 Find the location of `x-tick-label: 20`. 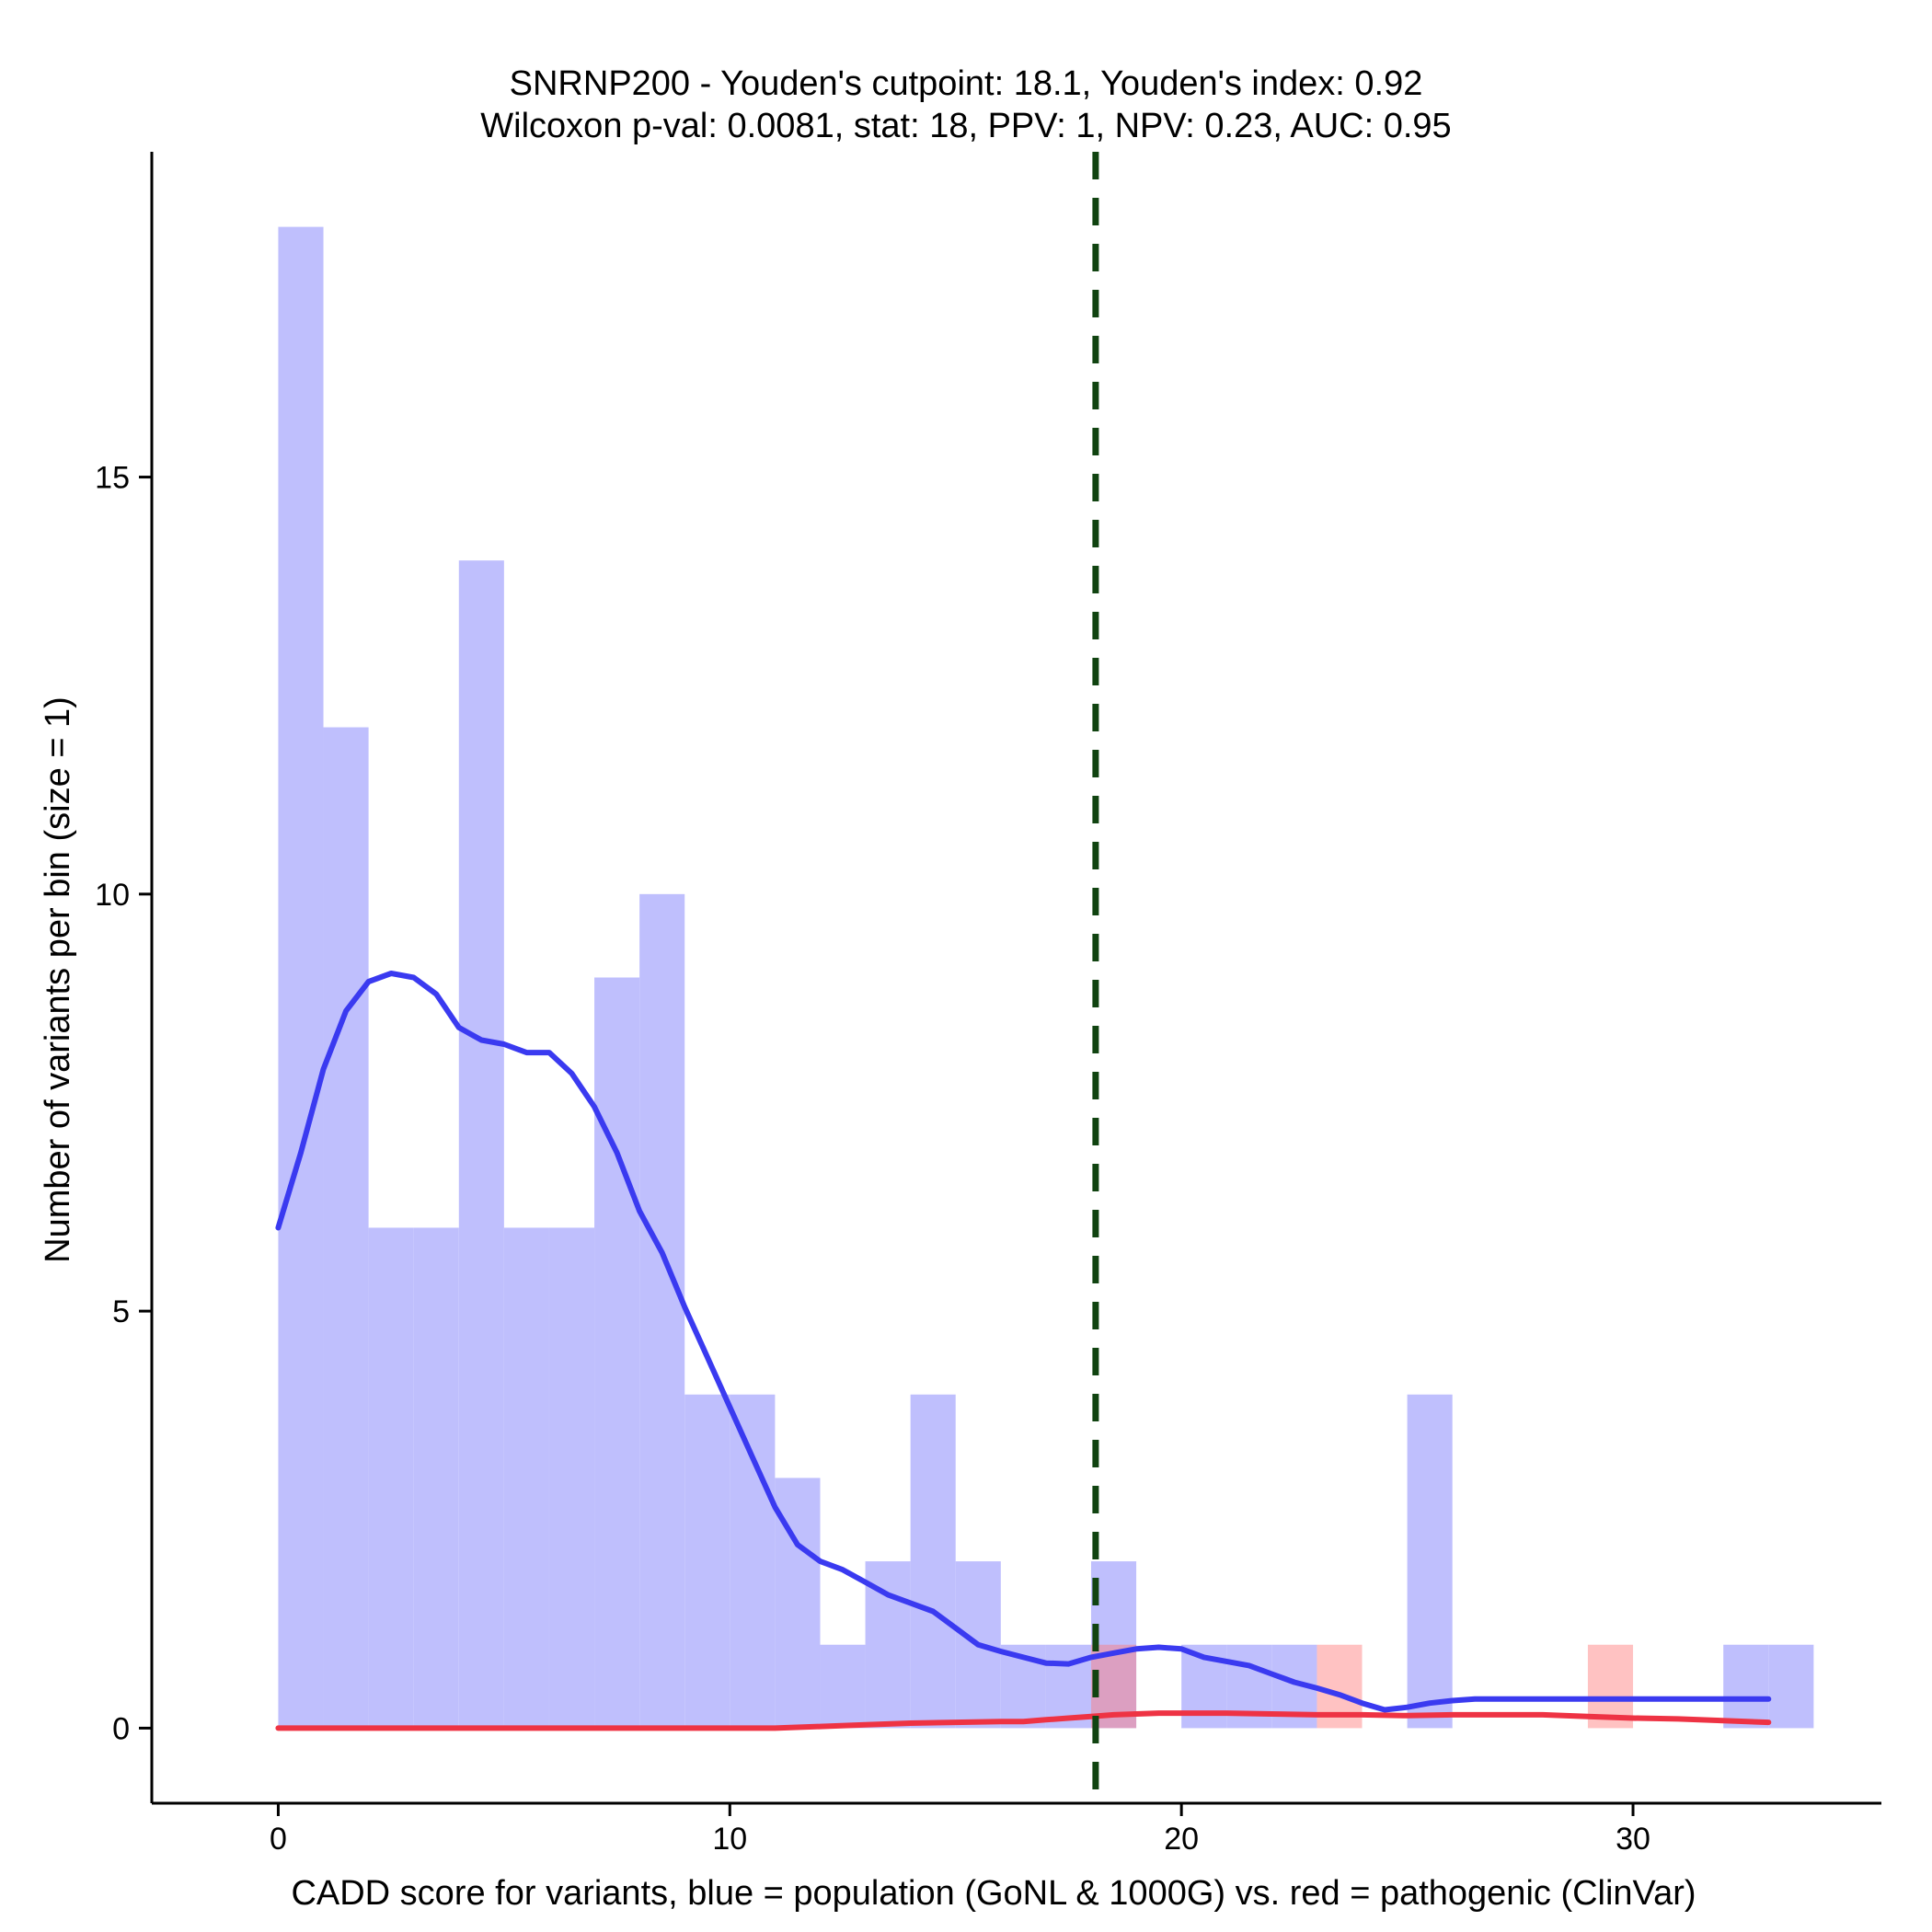

x-tick-label: 20 is located at coordinates (1181, 1839).